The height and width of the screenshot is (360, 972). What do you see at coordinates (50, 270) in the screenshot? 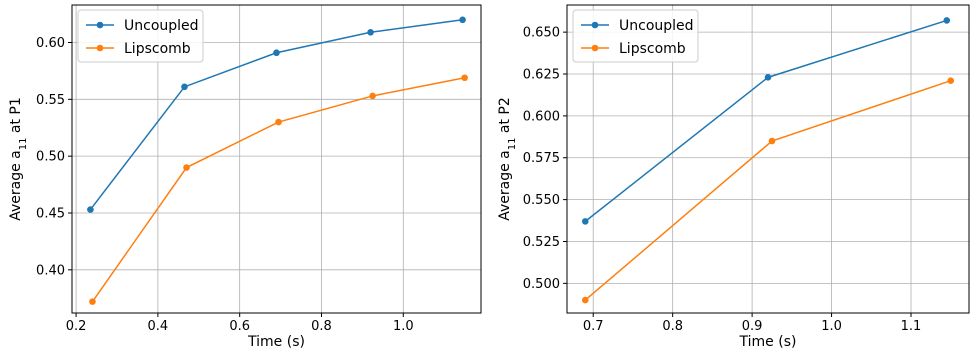
I see `panel-1-y-tick-label: 0.40` at bounding box center [50, 270].